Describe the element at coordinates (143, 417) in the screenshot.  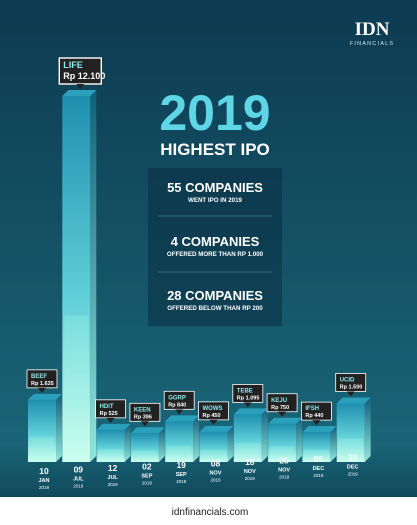
I see `bar-value-label: Rp 396` at that location.